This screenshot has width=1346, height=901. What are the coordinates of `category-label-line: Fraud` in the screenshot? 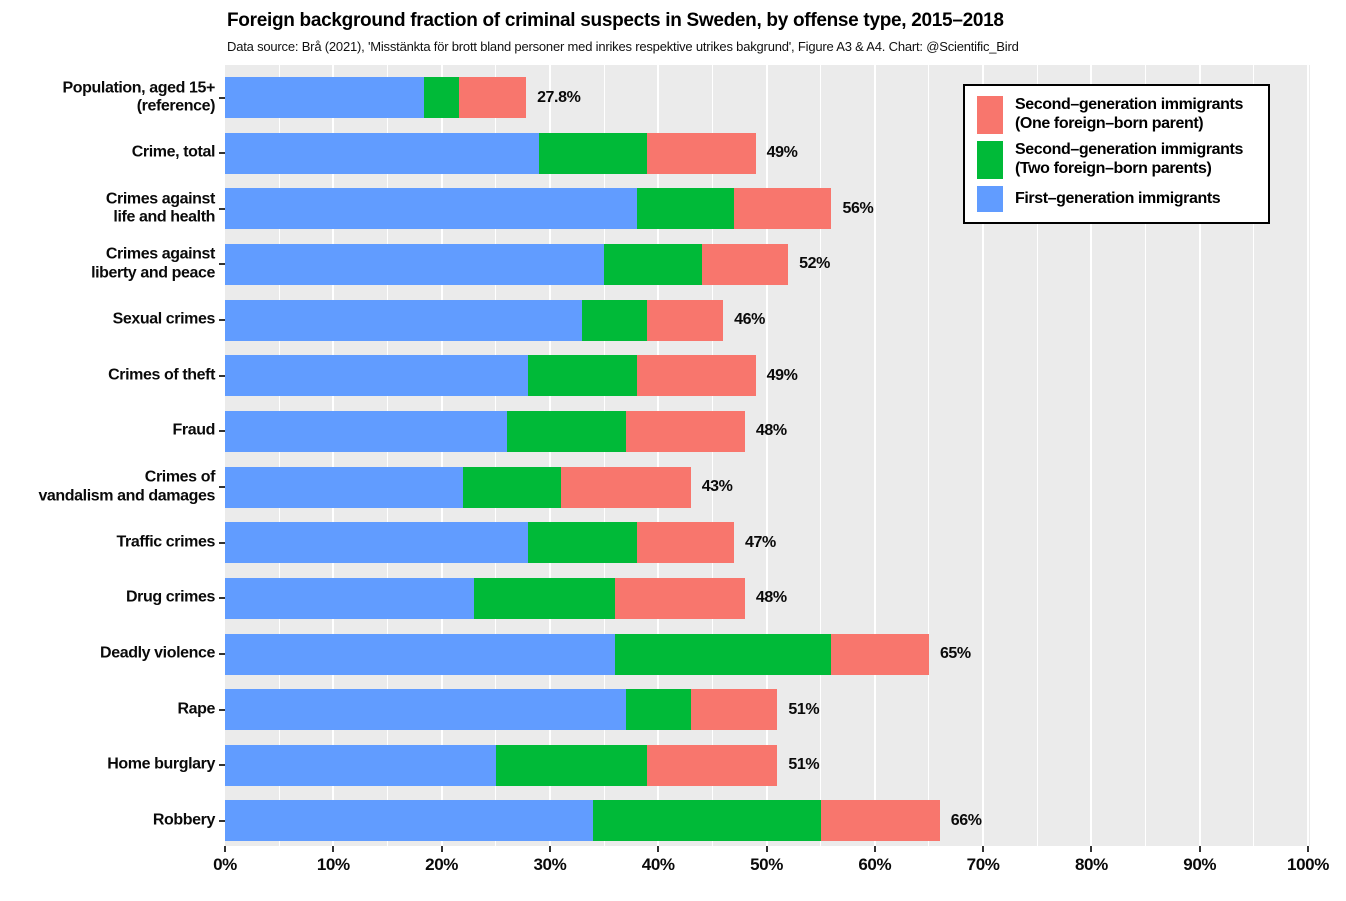 It's located at (194, 431).